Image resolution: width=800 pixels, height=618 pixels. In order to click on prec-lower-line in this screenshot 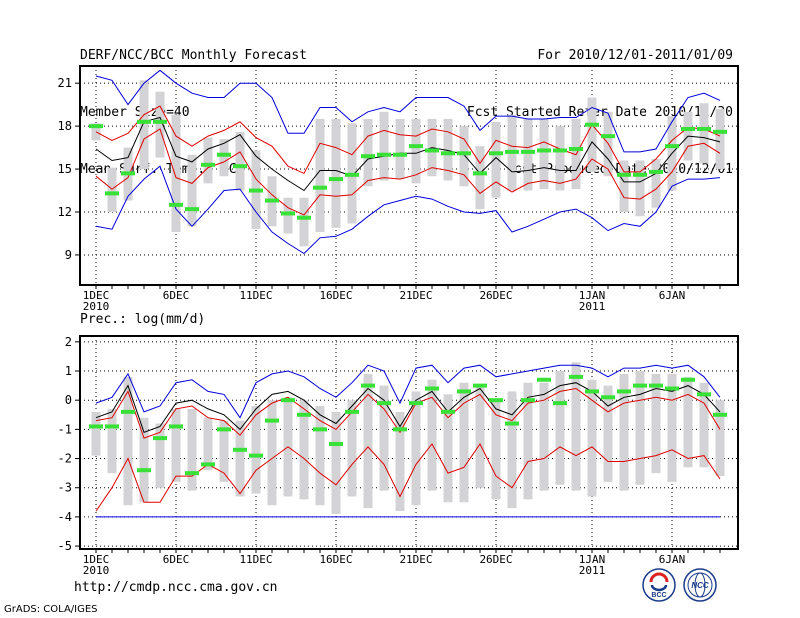, I will do `click(408, 477)`.